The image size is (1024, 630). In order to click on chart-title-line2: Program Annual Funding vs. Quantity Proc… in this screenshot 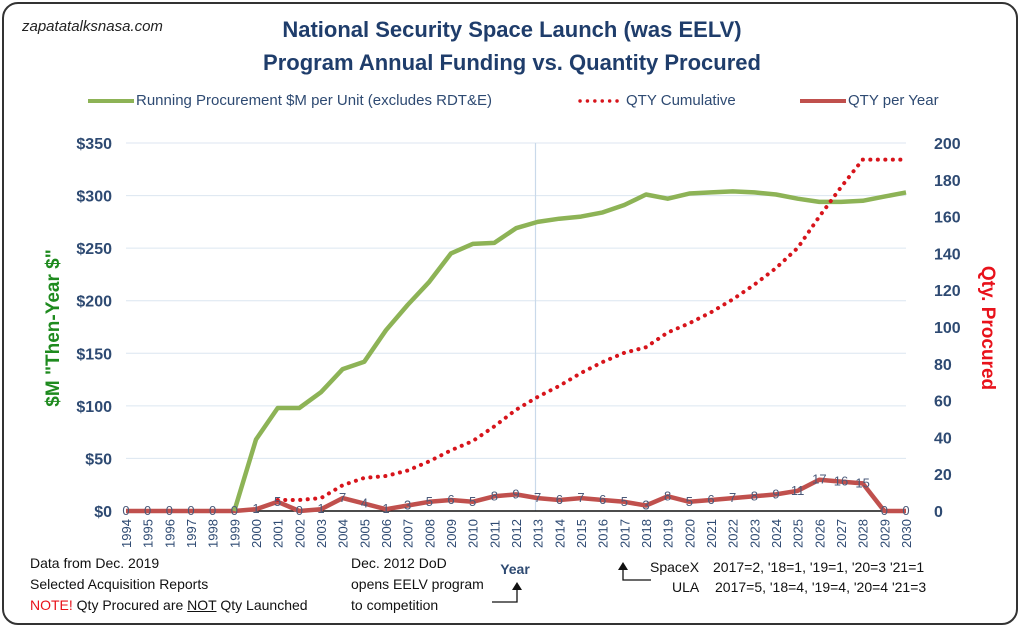, I will do `click(512, 62)`.